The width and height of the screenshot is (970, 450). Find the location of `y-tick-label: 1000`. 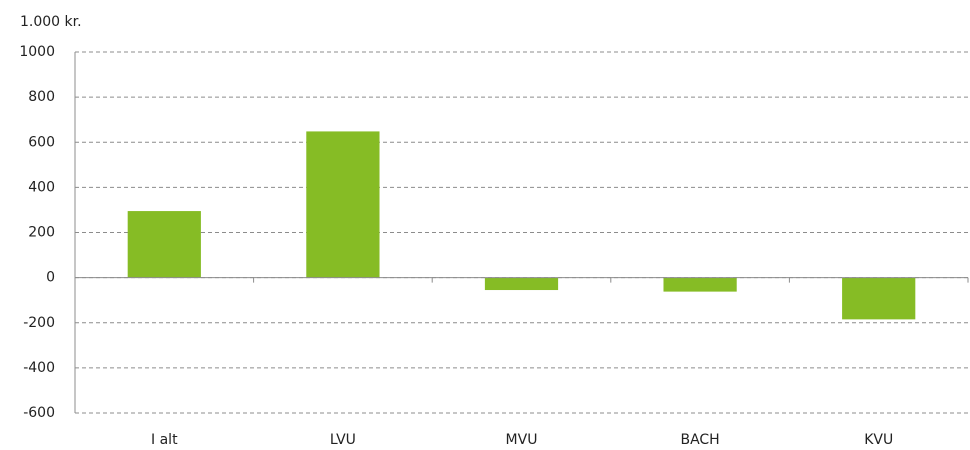

y-tick-label: 1000 is located at coordinates (37, 52).